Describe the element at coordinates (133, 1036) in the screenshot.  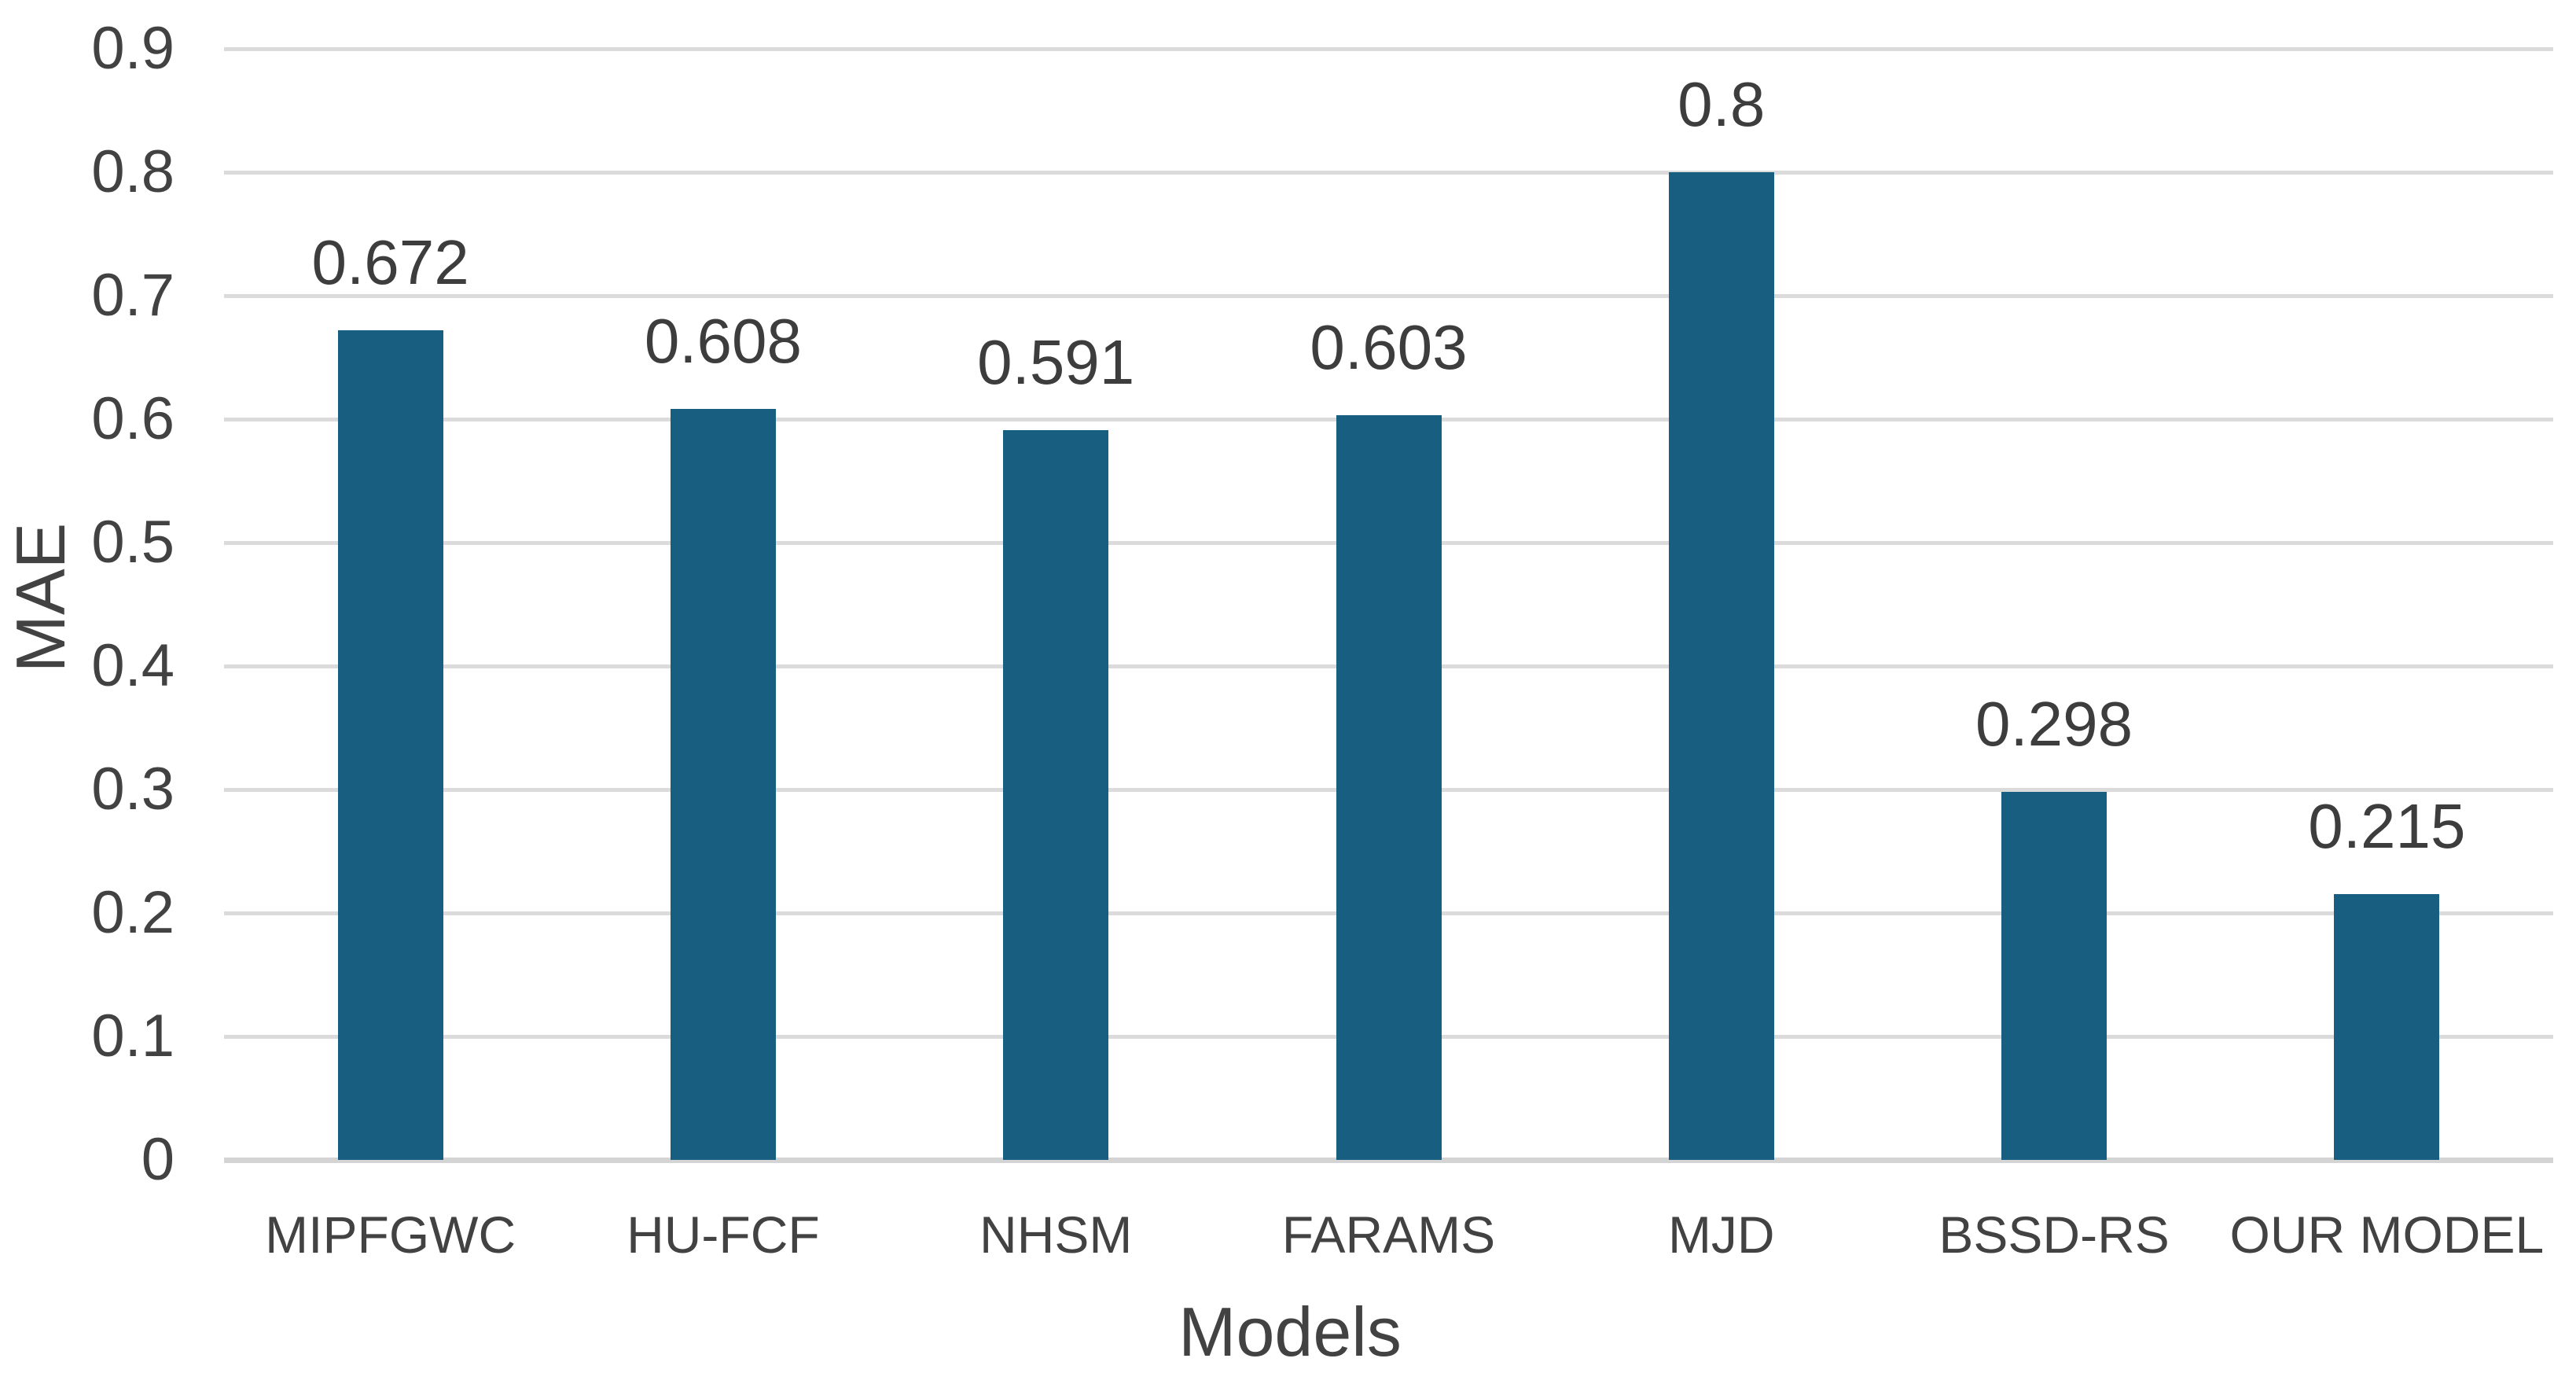
I see `y-tick-label: 0.1` at that location.